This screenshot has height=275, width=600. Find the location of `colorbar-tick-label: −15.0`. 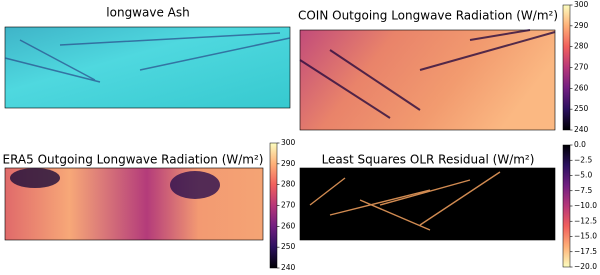

colorbar-tick-label: −15.0 is located at coordinates (585, 236).